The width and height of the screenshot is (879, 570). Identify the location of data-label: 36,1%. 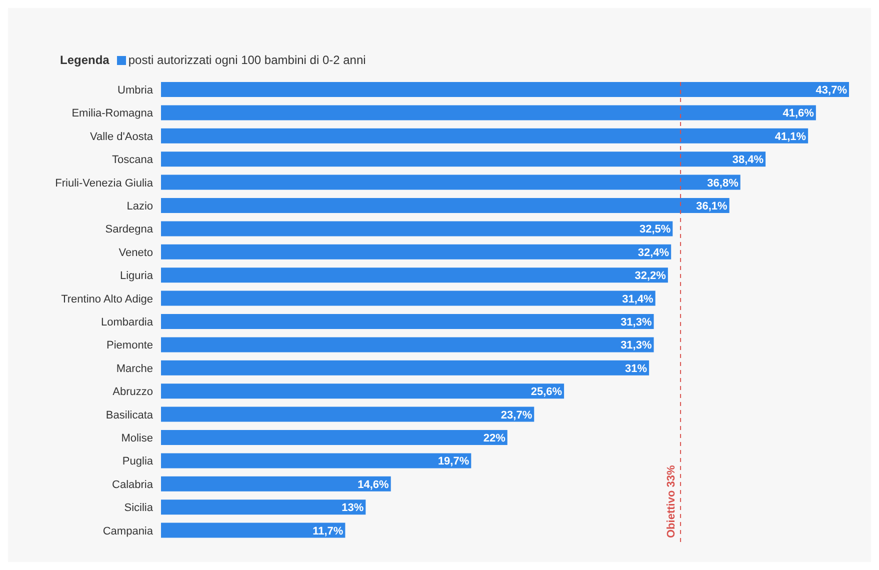
(712, 206).